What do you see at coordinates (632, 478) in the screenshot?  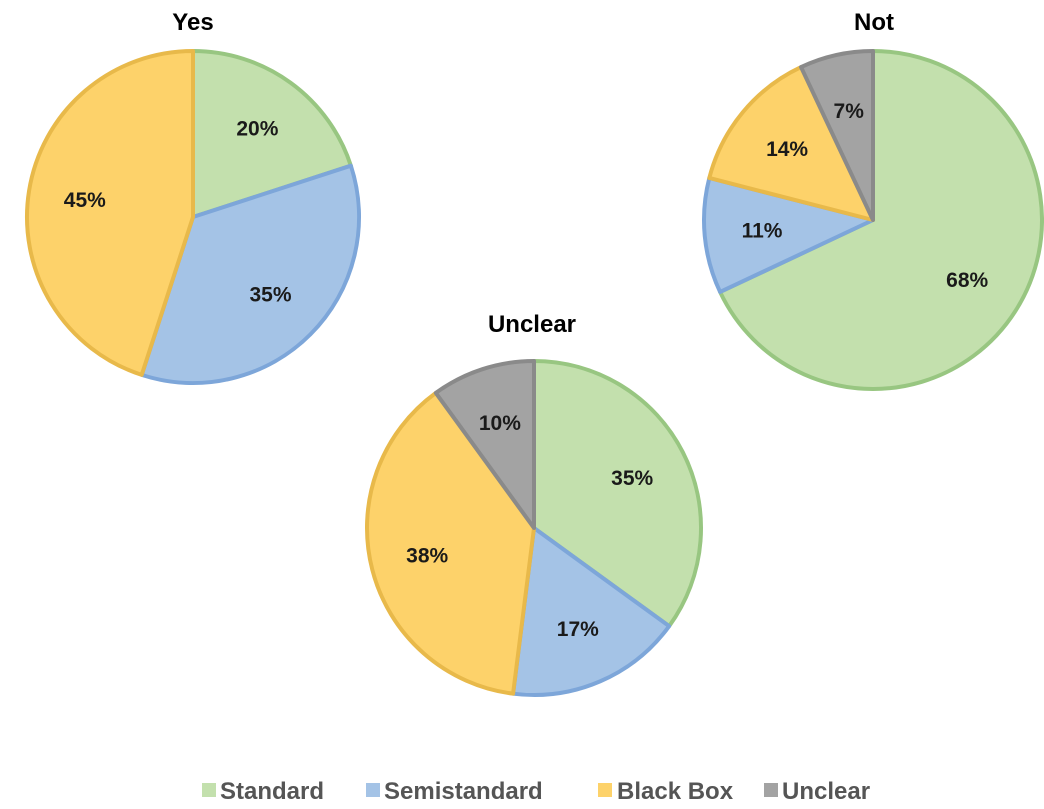 I see `data-label-unclear-standard: 35%` at bounding box center [632, 478].